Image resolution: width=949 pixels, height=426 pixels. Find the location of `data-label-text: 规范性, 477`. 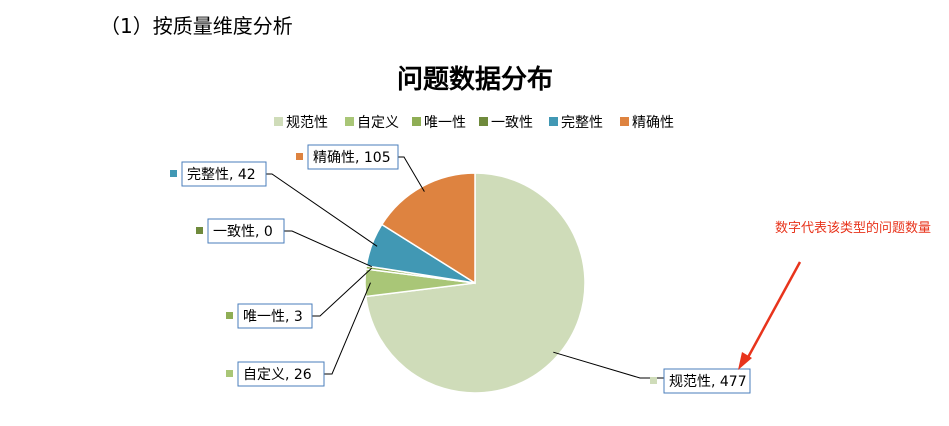

data-label-text: 规范性, 477 is located at coordinates (708, 381).